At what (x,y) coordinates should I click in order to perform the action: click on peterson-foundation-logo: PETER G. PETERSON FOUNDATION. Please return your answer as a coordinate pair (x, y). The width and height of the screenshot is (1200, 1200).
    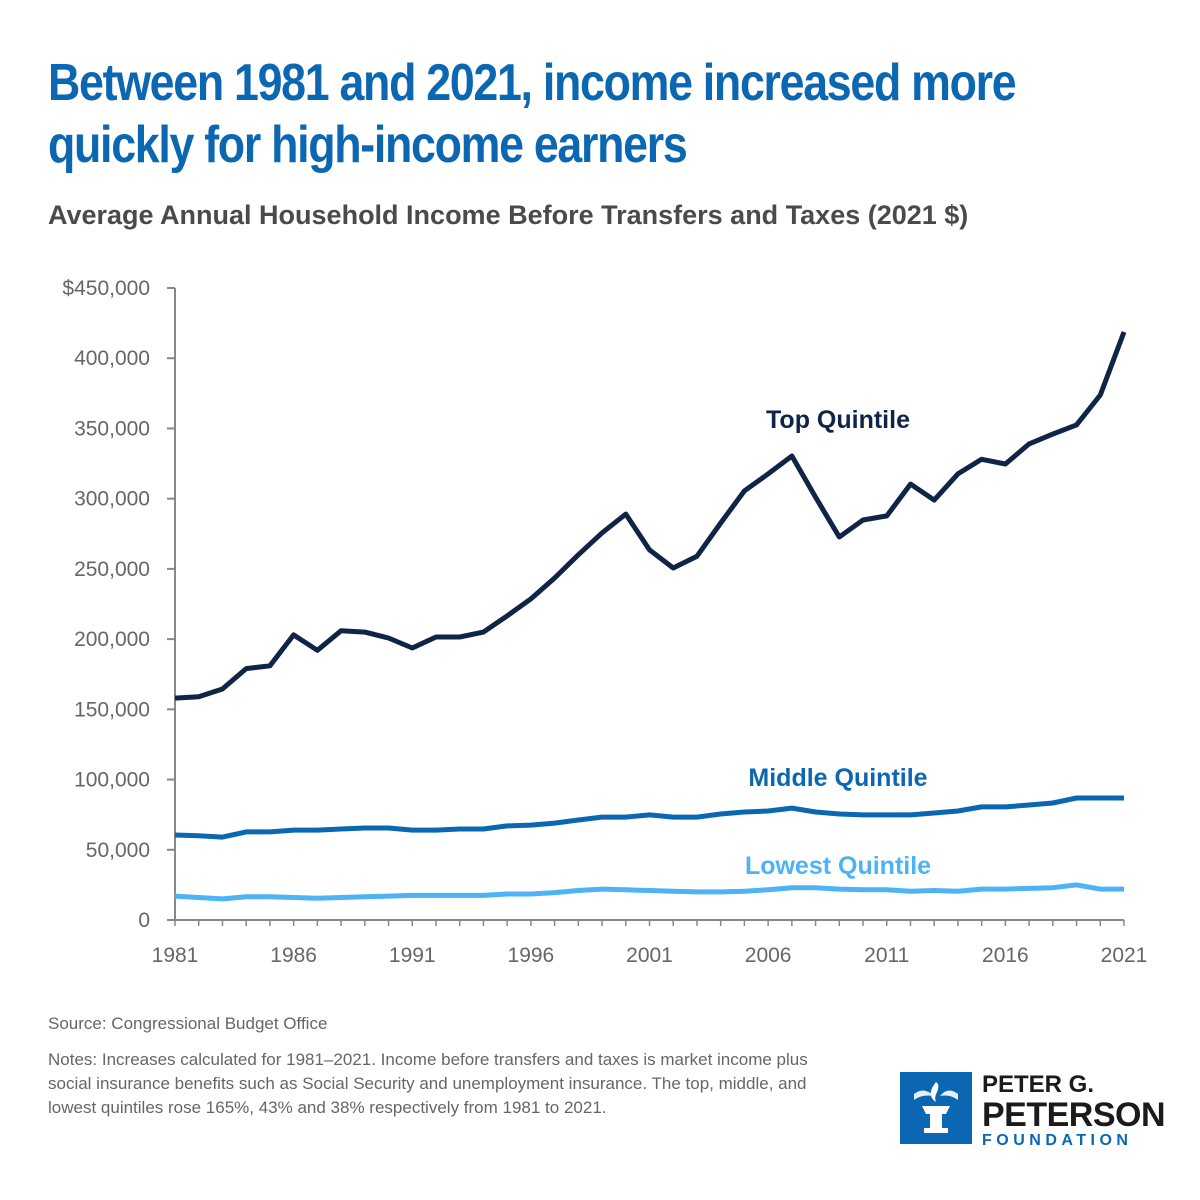
    Looking at the image, I should click on (1033, 1110).